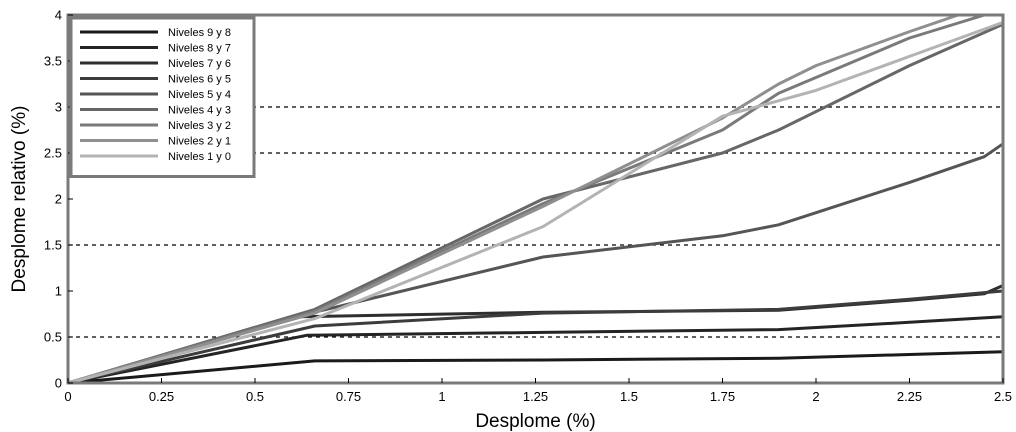 Image resolution: width=1016 pixels, height=432 pixels. I want to click on legend-box, so click(162, 97).